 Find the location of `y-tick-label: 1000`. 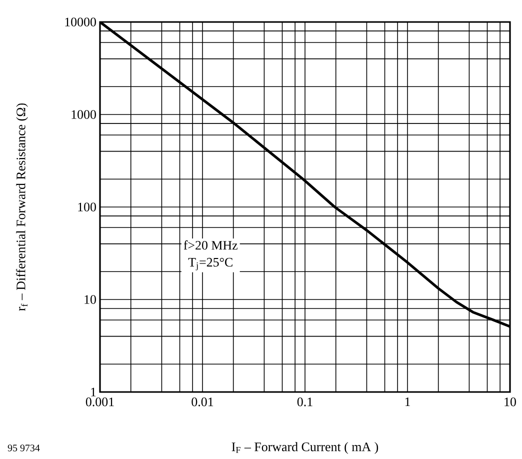

y-tick-label: 1000 is located at coordinates (84, 114).